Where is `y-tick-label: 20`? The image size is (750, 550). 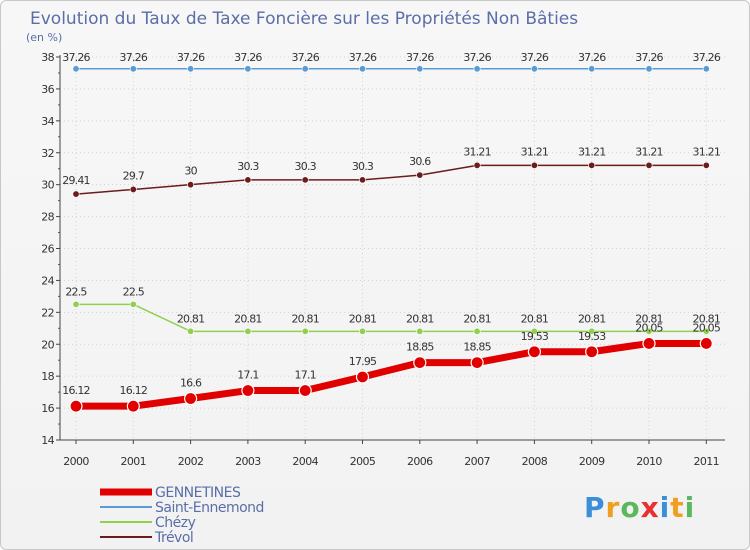 y-tick-label: 20 is located at coordinates (47, 344).